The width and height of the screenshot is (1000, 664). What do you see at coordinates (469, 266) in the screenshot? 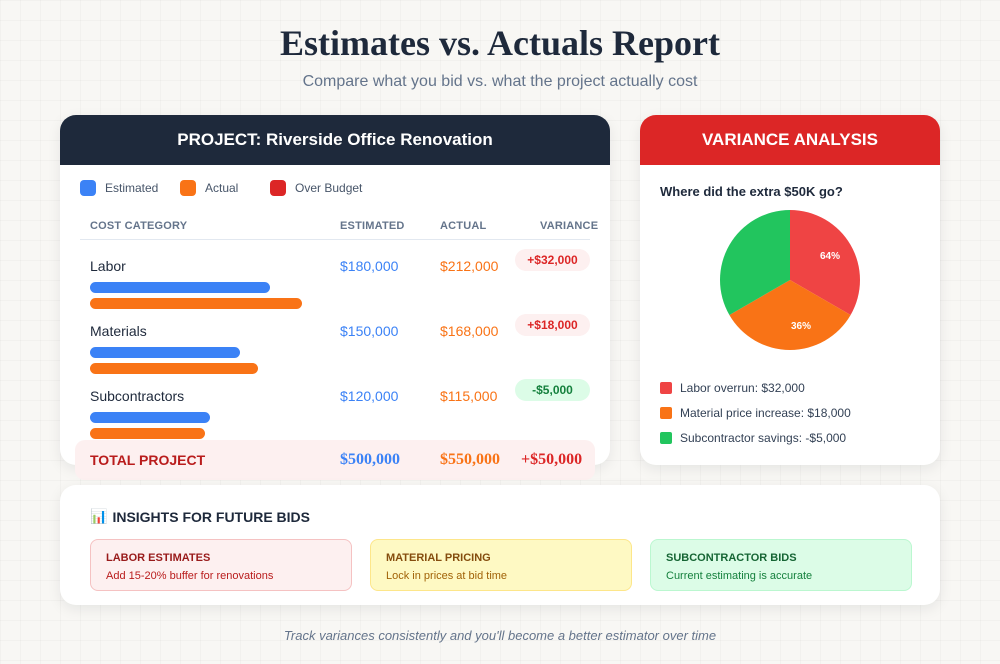
I see `row-actual: $212,000` at bounding box center [469, 266].